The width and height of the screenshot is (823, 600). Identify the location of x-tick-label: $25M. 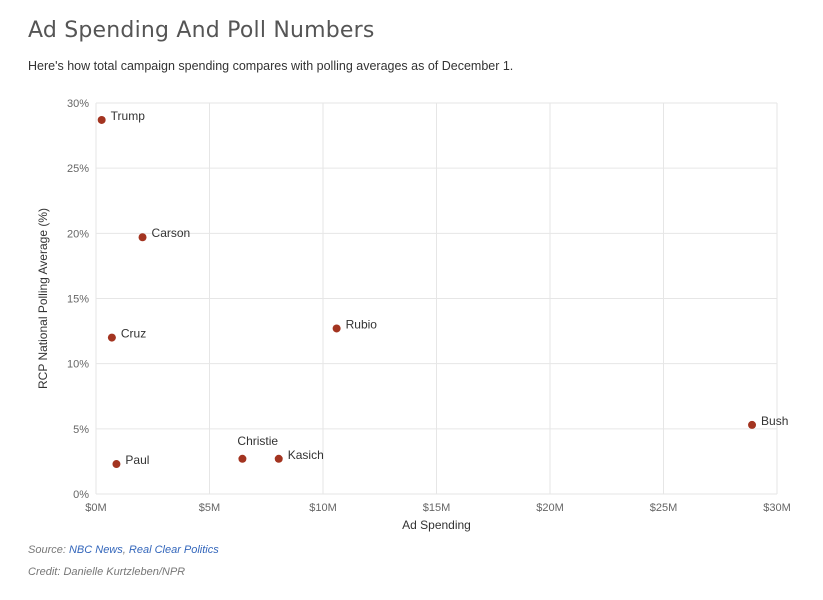
(664, 508).